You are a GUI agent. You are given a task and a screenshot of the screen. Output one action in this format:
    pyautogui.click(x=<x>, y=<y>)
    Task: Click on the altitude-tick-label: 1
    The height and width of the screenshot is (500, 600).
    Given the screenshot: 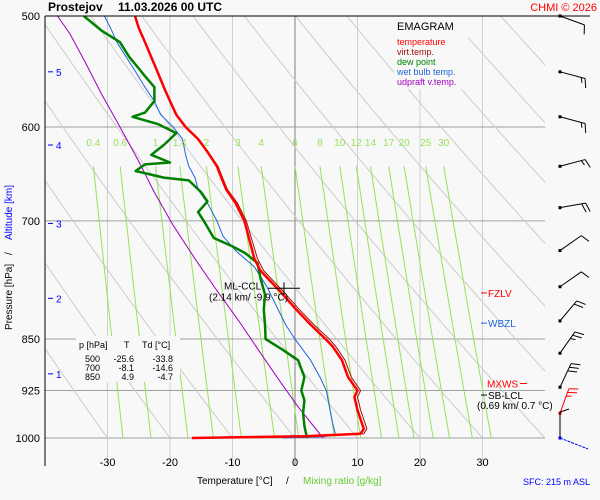 What is the action you would take?
    pyautogui.click(x=59, y=375)
    